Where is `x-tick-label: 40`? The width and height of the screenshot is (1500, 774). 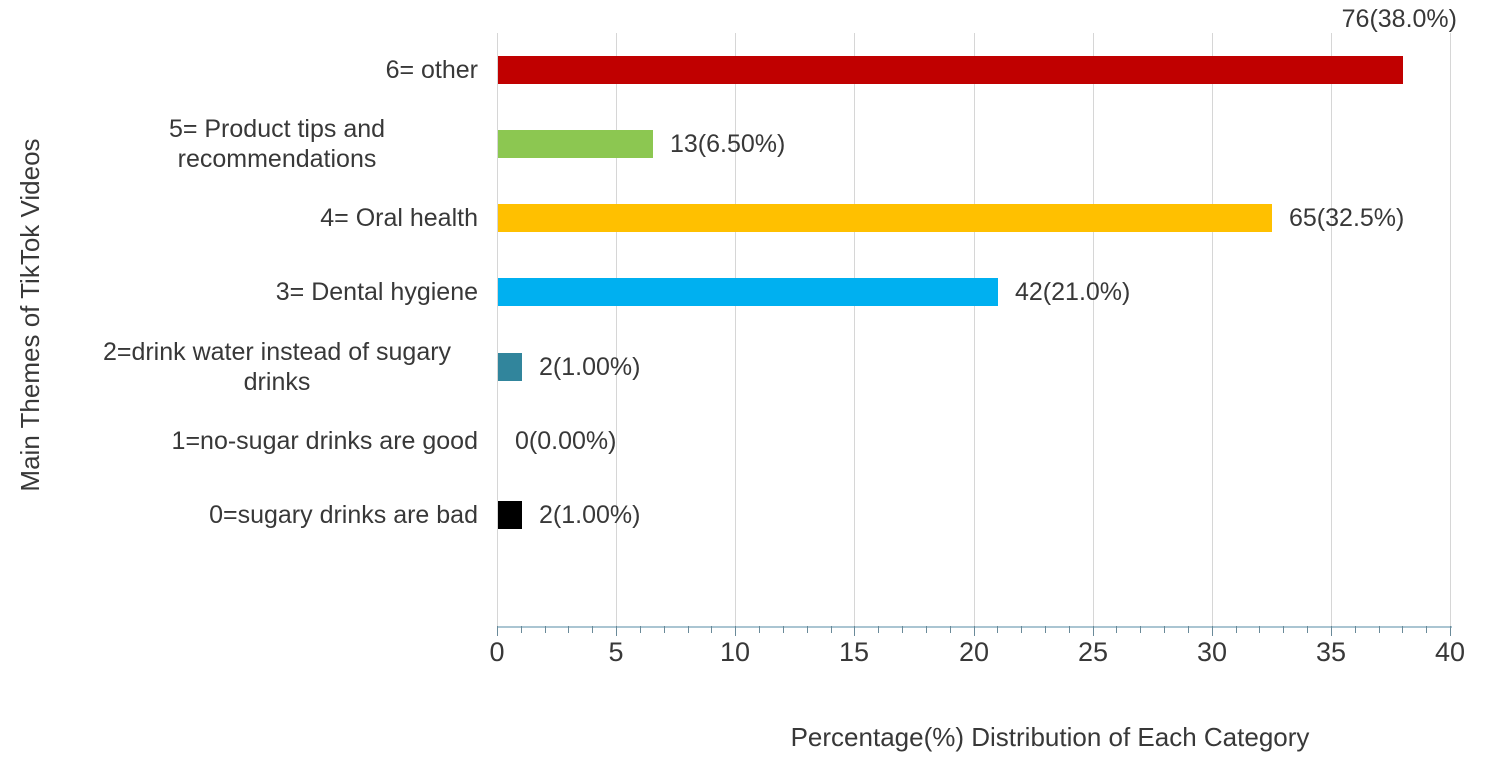
x-tick-label: 40 is located at coordinates (1450, 652).